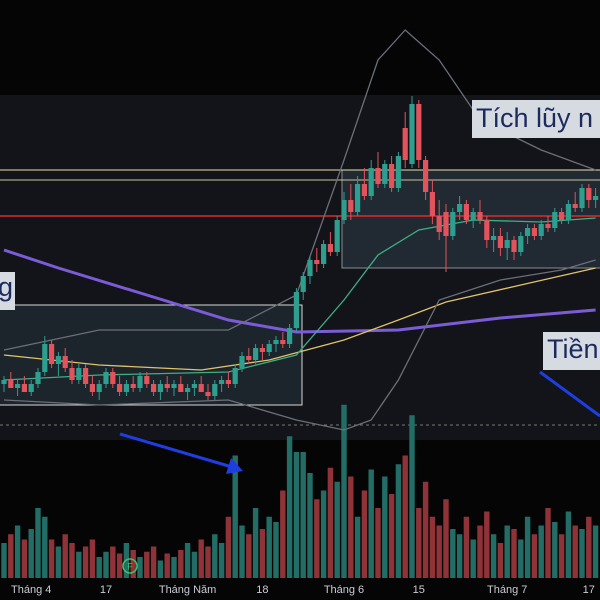 The image size is (600, 600). I want to click on time-label: Tháng 6, so click(344, 590).